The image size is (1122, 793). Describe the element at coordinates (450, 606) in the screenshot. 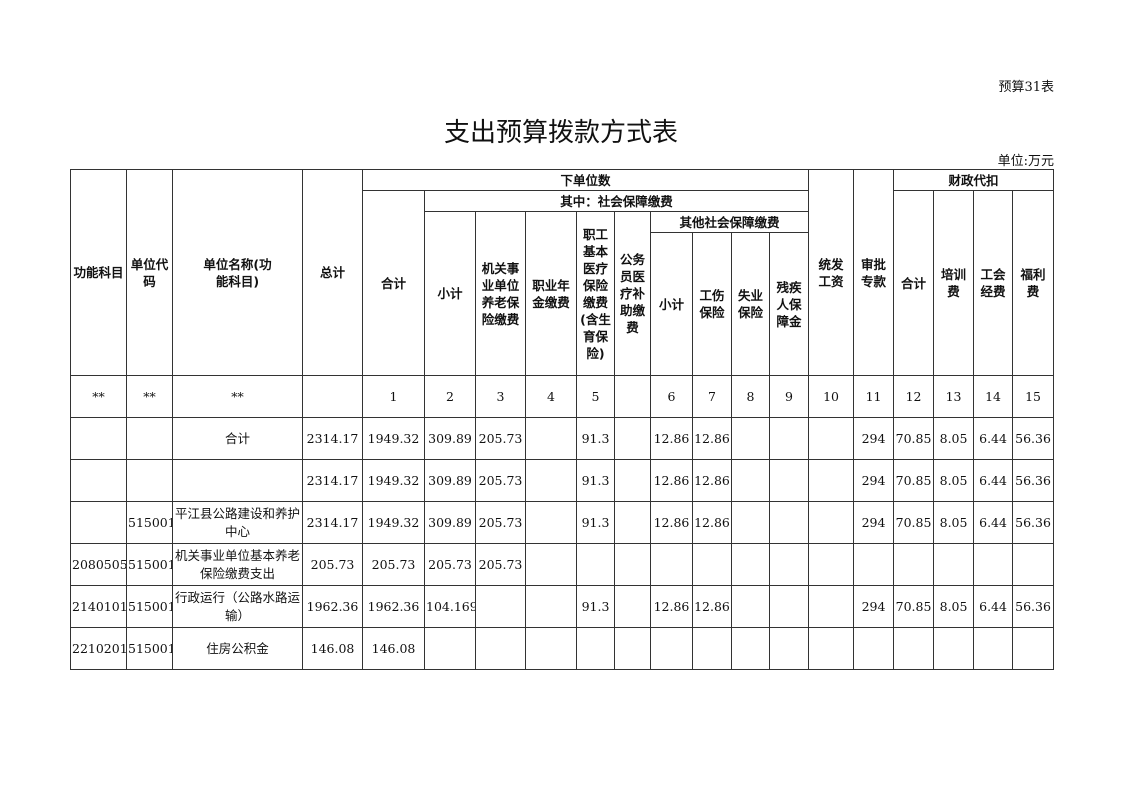

I see `table-cell: 104.169` at that location.